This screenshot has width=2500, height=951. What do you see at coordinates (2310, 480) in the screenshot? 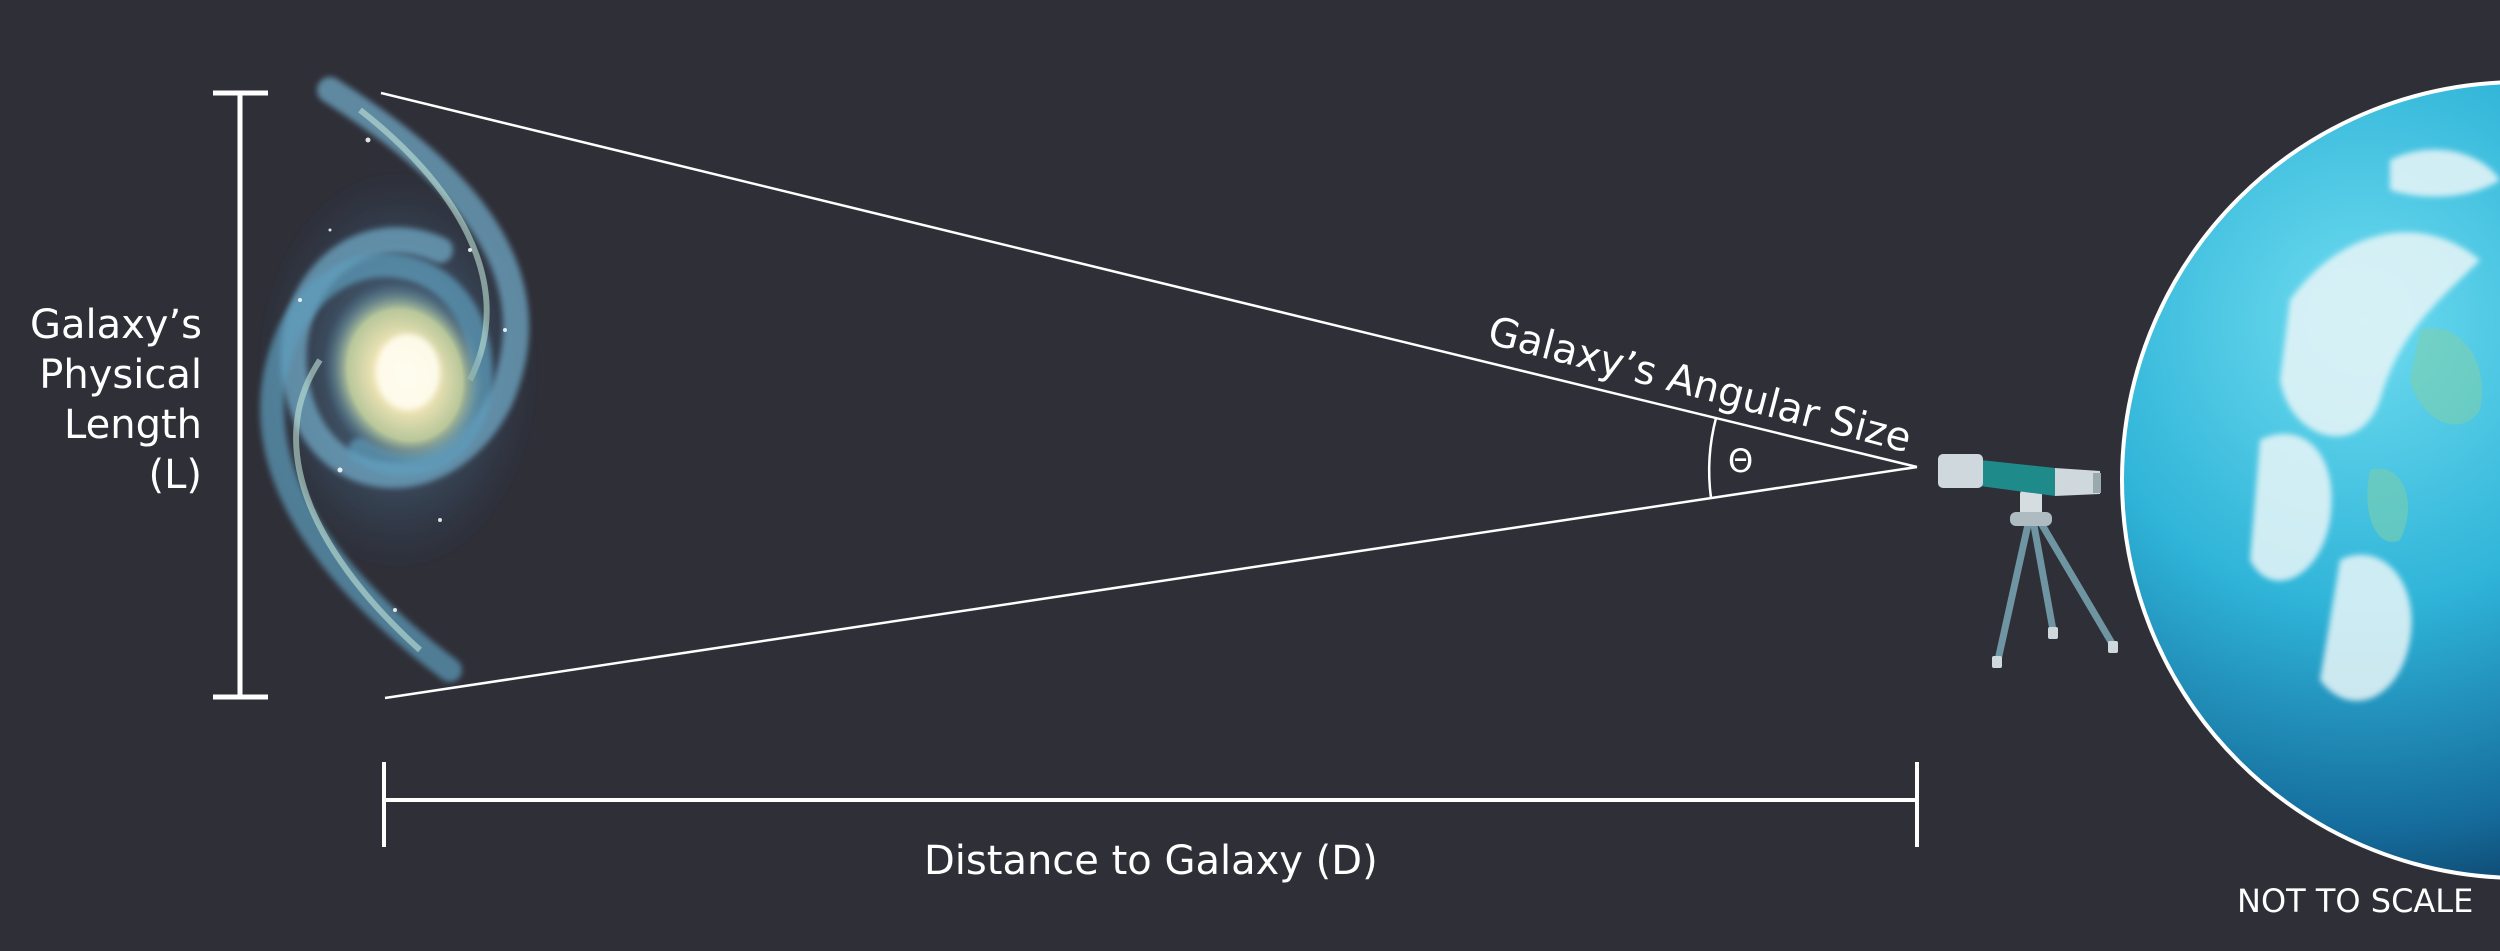
I see `earth-icon` at bounding box center [2310, 480].